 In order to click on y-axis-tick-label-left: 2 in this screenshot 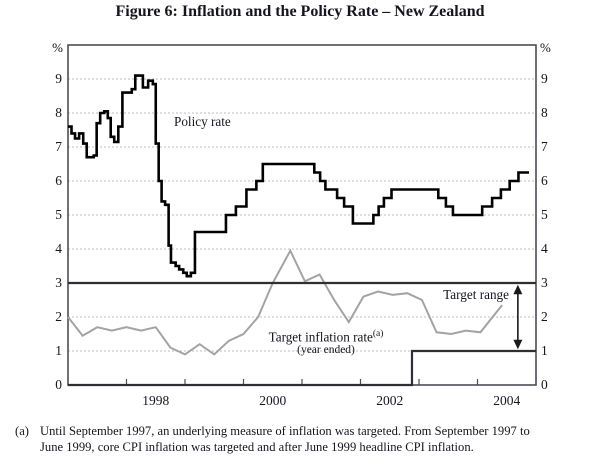, I will do `click(58, 316)`.